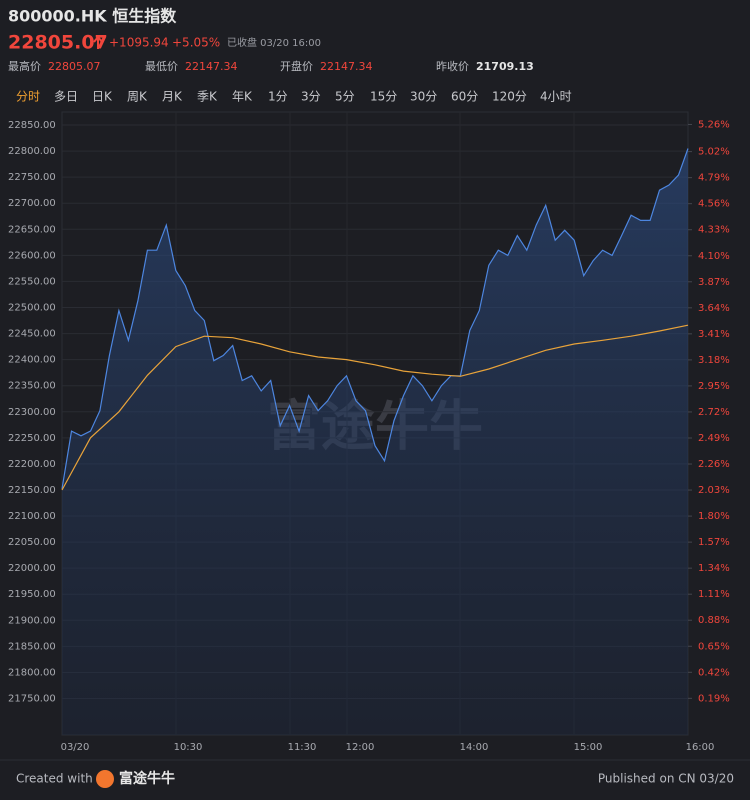 Image resolution: width=750 pixels, height=800 pixels. Describe the element at coordinates (714, 334) in the screenshot. I see `y2-tick-label: 3.41%` at that location.